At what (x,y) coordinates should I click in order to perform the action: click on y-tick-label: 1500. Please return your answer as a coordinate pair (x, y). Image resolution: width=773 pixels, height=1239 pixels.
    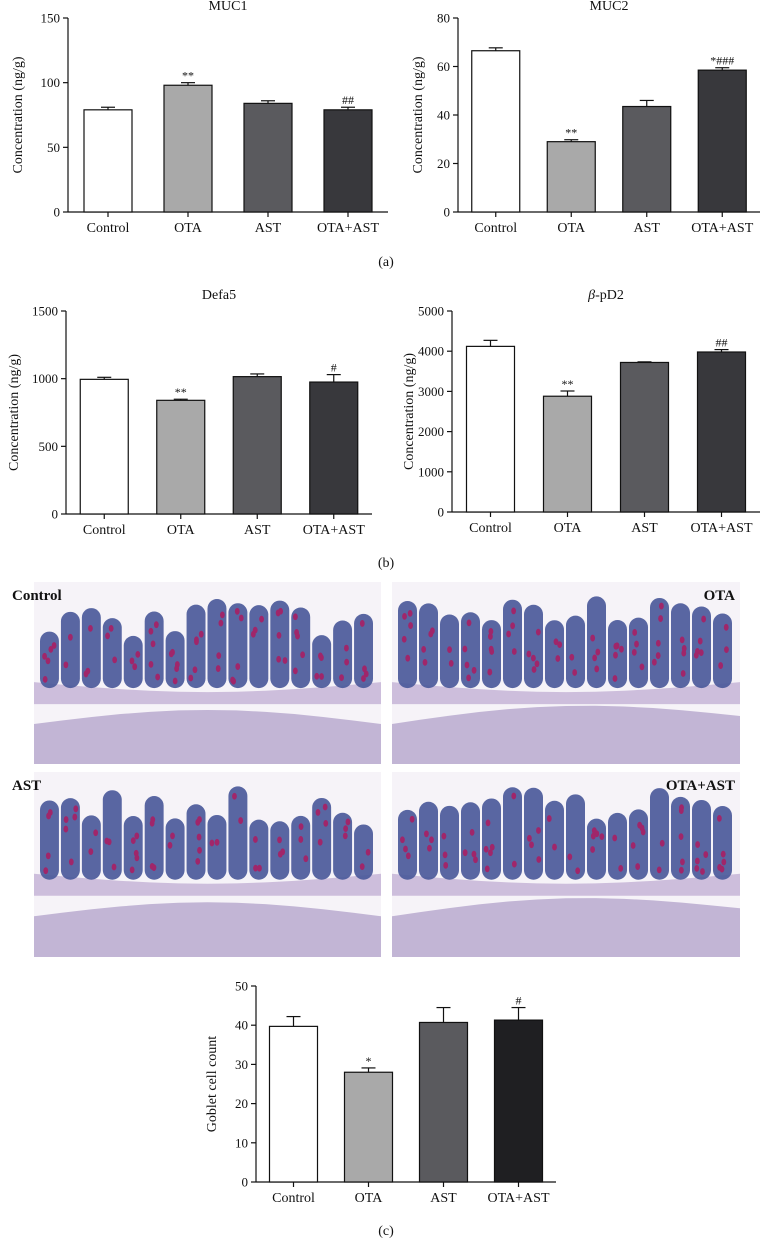
    Looking at the image, I should click on (45, 311).